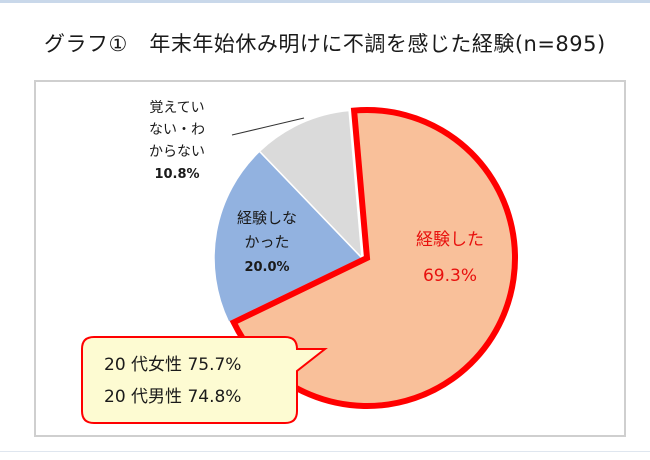 The image size is (650, 460). I want to click on bottom-rule, so click(325, 451).